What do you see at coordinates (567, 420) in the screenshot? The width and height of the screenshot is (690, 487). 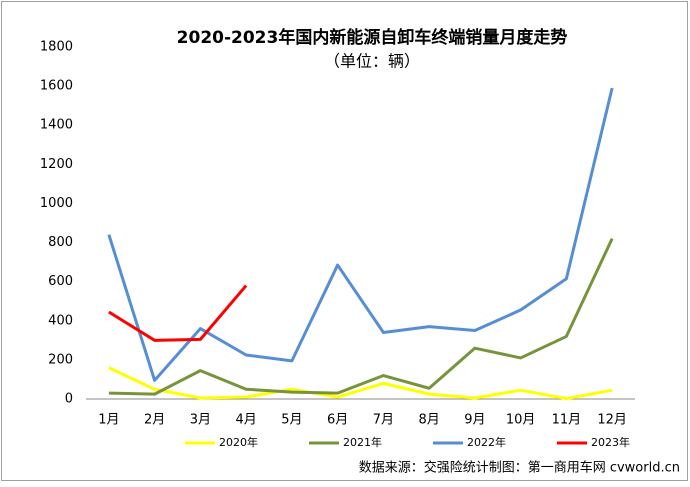 I see `x-tick-label: 11月` at bounding box center [567, 420].